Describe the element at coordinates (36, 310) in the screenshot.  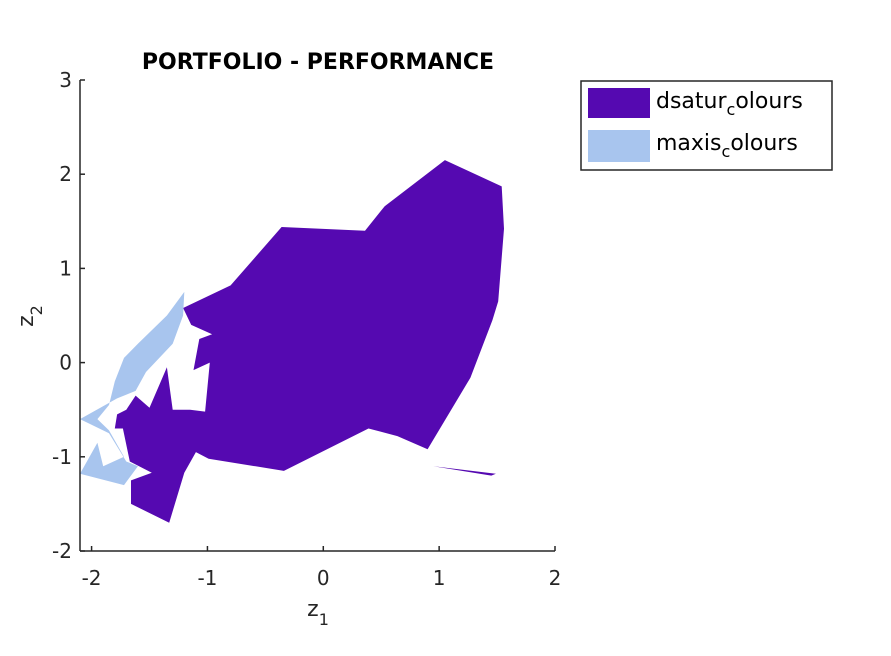
I see `y-axis-label-sub: 2` at that location.